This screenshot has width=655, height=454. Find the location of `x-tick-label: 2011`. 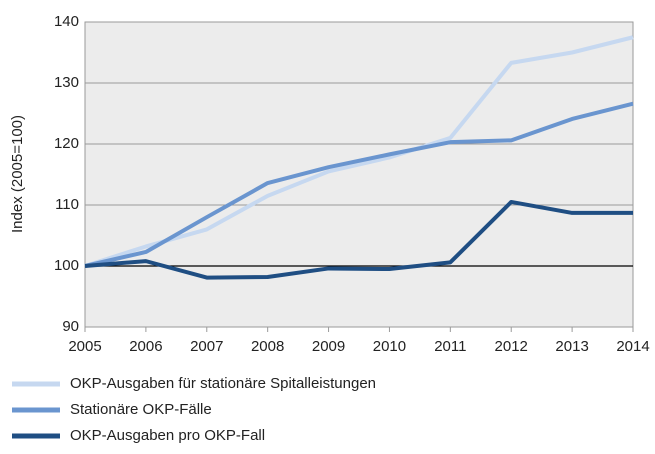

x-tick-label: 2011 is located at coordinates (450, 346).